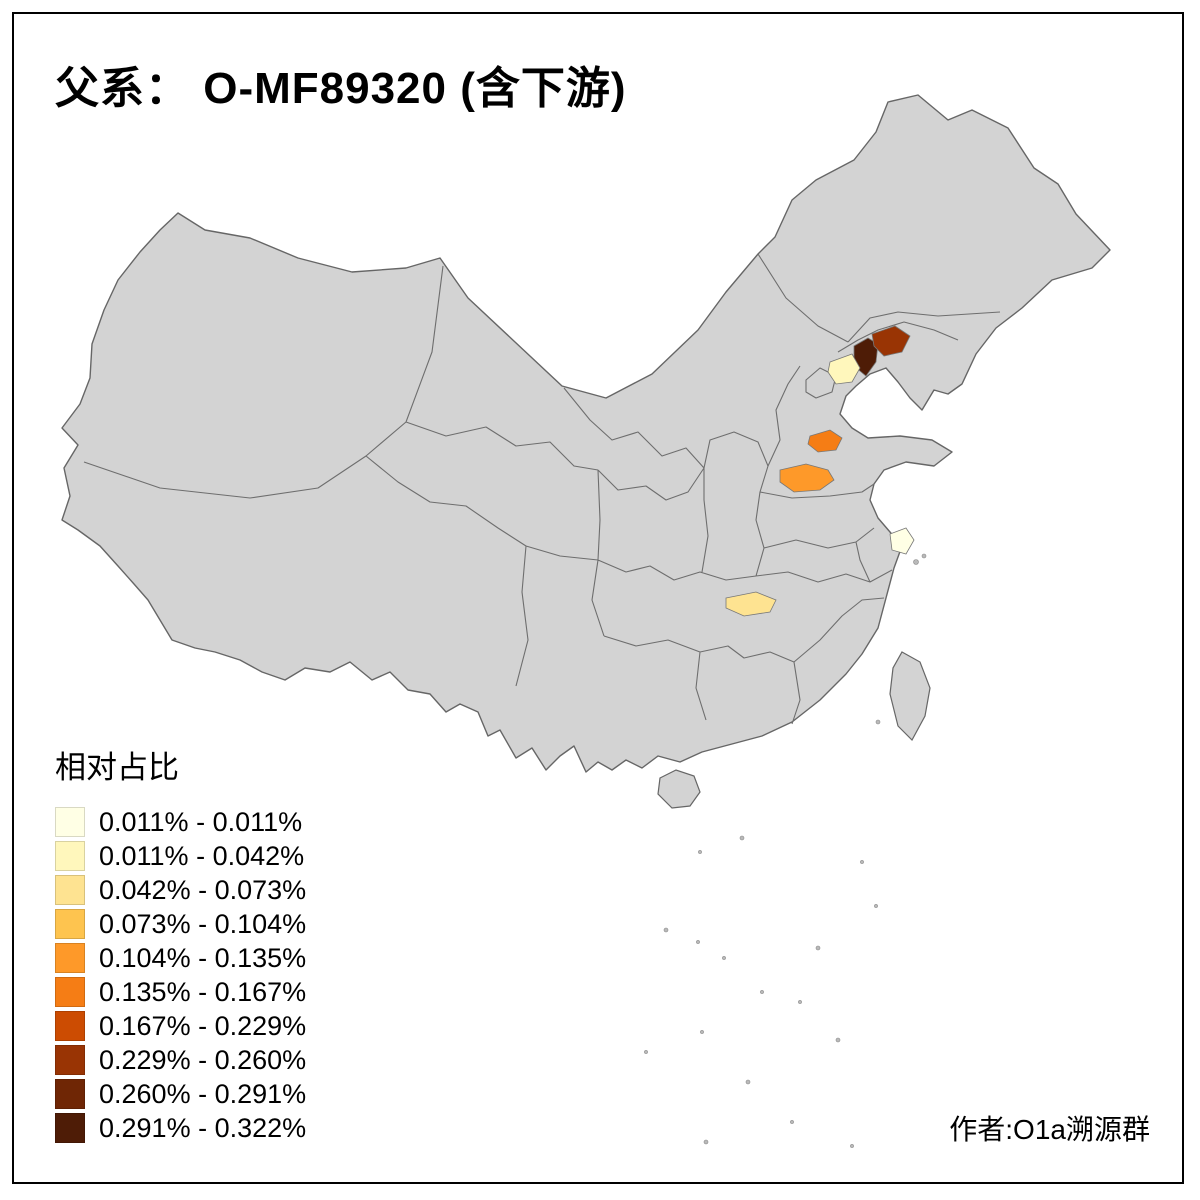  What do you see at coordinates (679, 789) in the screenshot?
I see `hainan-island` at bounding box center [679, 789].